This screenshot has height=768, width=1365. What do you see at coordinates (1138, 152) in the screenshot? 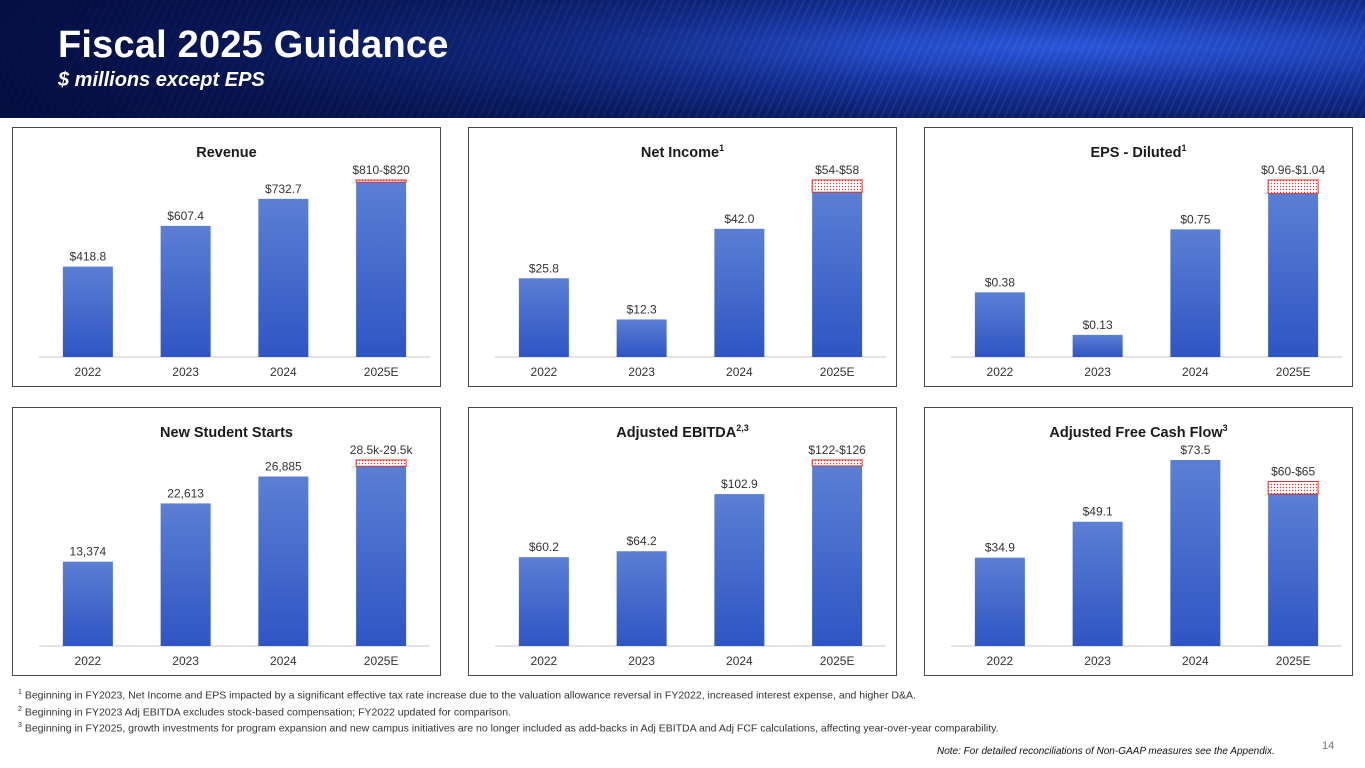
I see `chart-title: EPS - Diluted1` at bounding box center [1138, 152].